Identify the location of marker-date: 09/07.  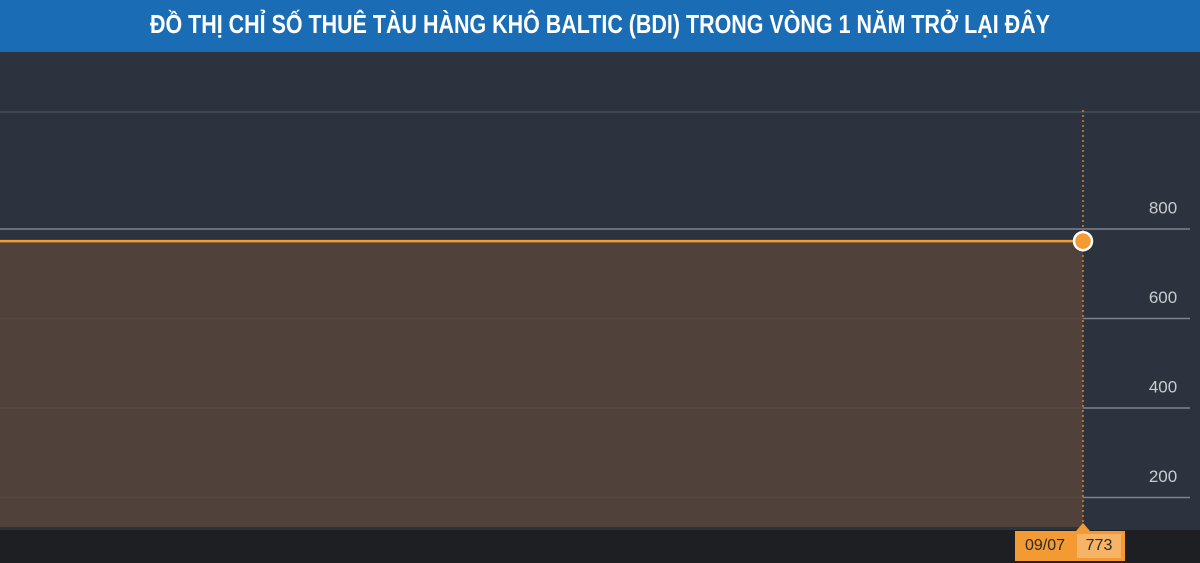
(1045, 545).